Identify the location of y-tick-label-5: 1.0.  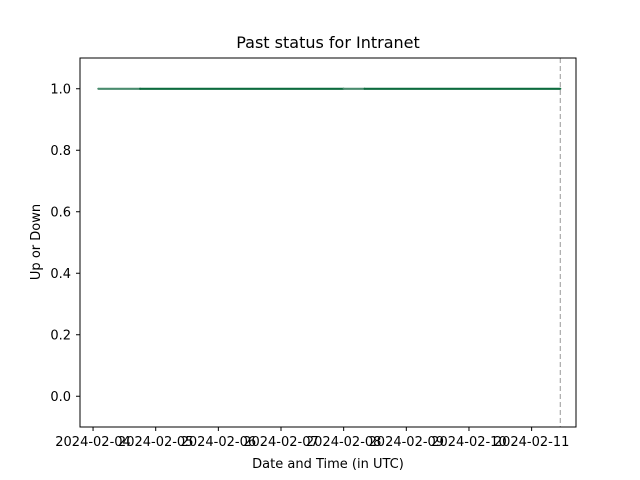
(60, 89).